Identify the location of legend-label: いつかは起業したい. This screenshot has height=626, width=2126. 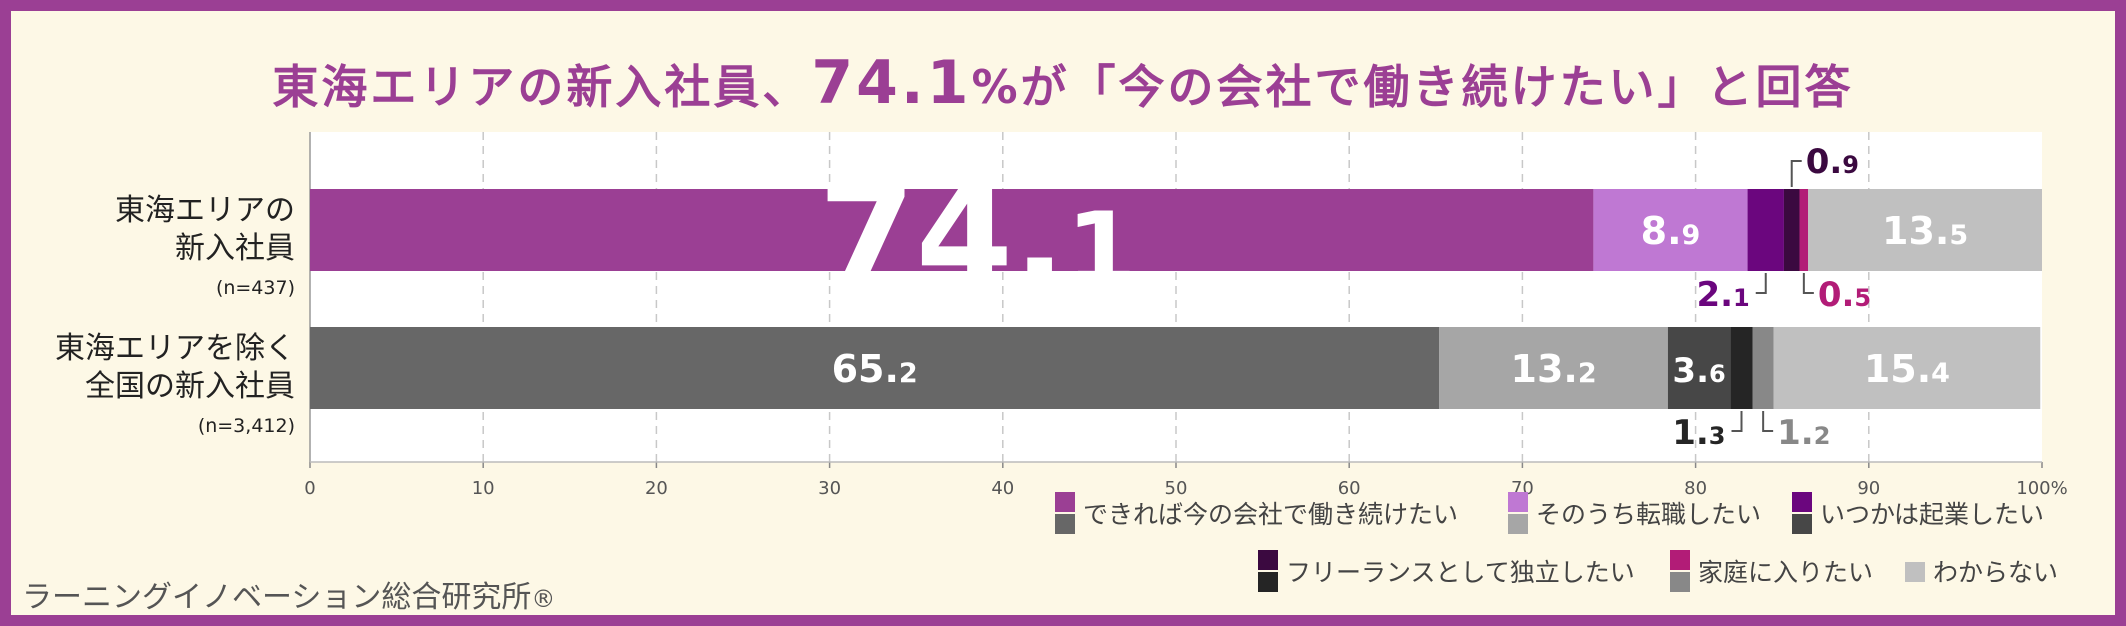
(1932, 514).